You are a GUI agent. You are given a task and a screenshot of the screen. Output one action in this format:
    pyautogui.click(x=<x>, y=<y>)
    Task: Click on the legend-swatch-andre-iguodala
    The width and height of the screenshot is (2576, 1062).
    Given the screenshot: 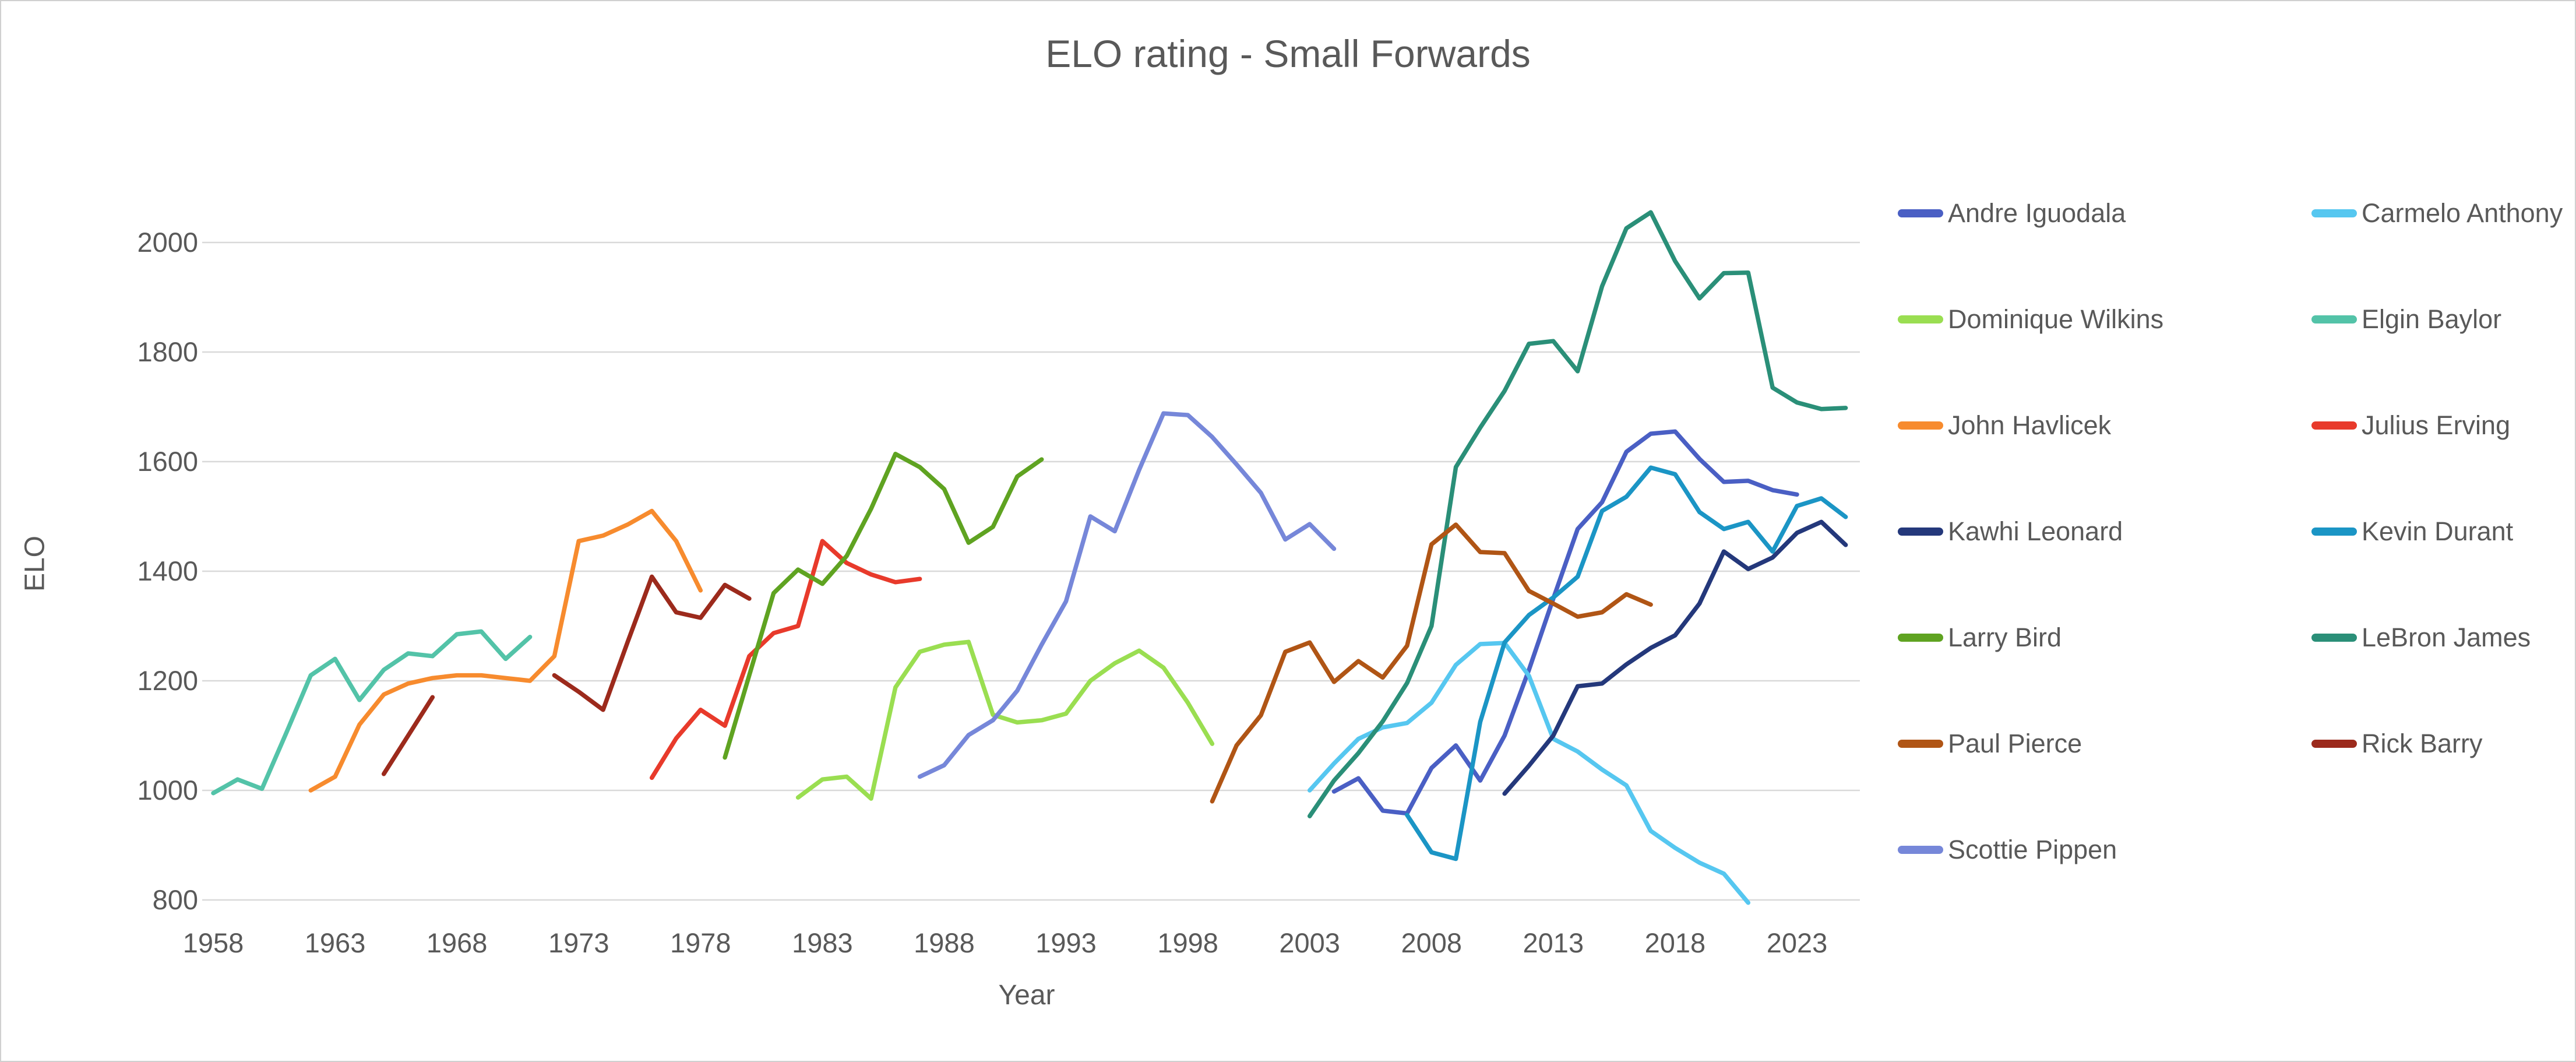 What is the action you would take?
    pyautogui.click(x=1920, y=213)
    